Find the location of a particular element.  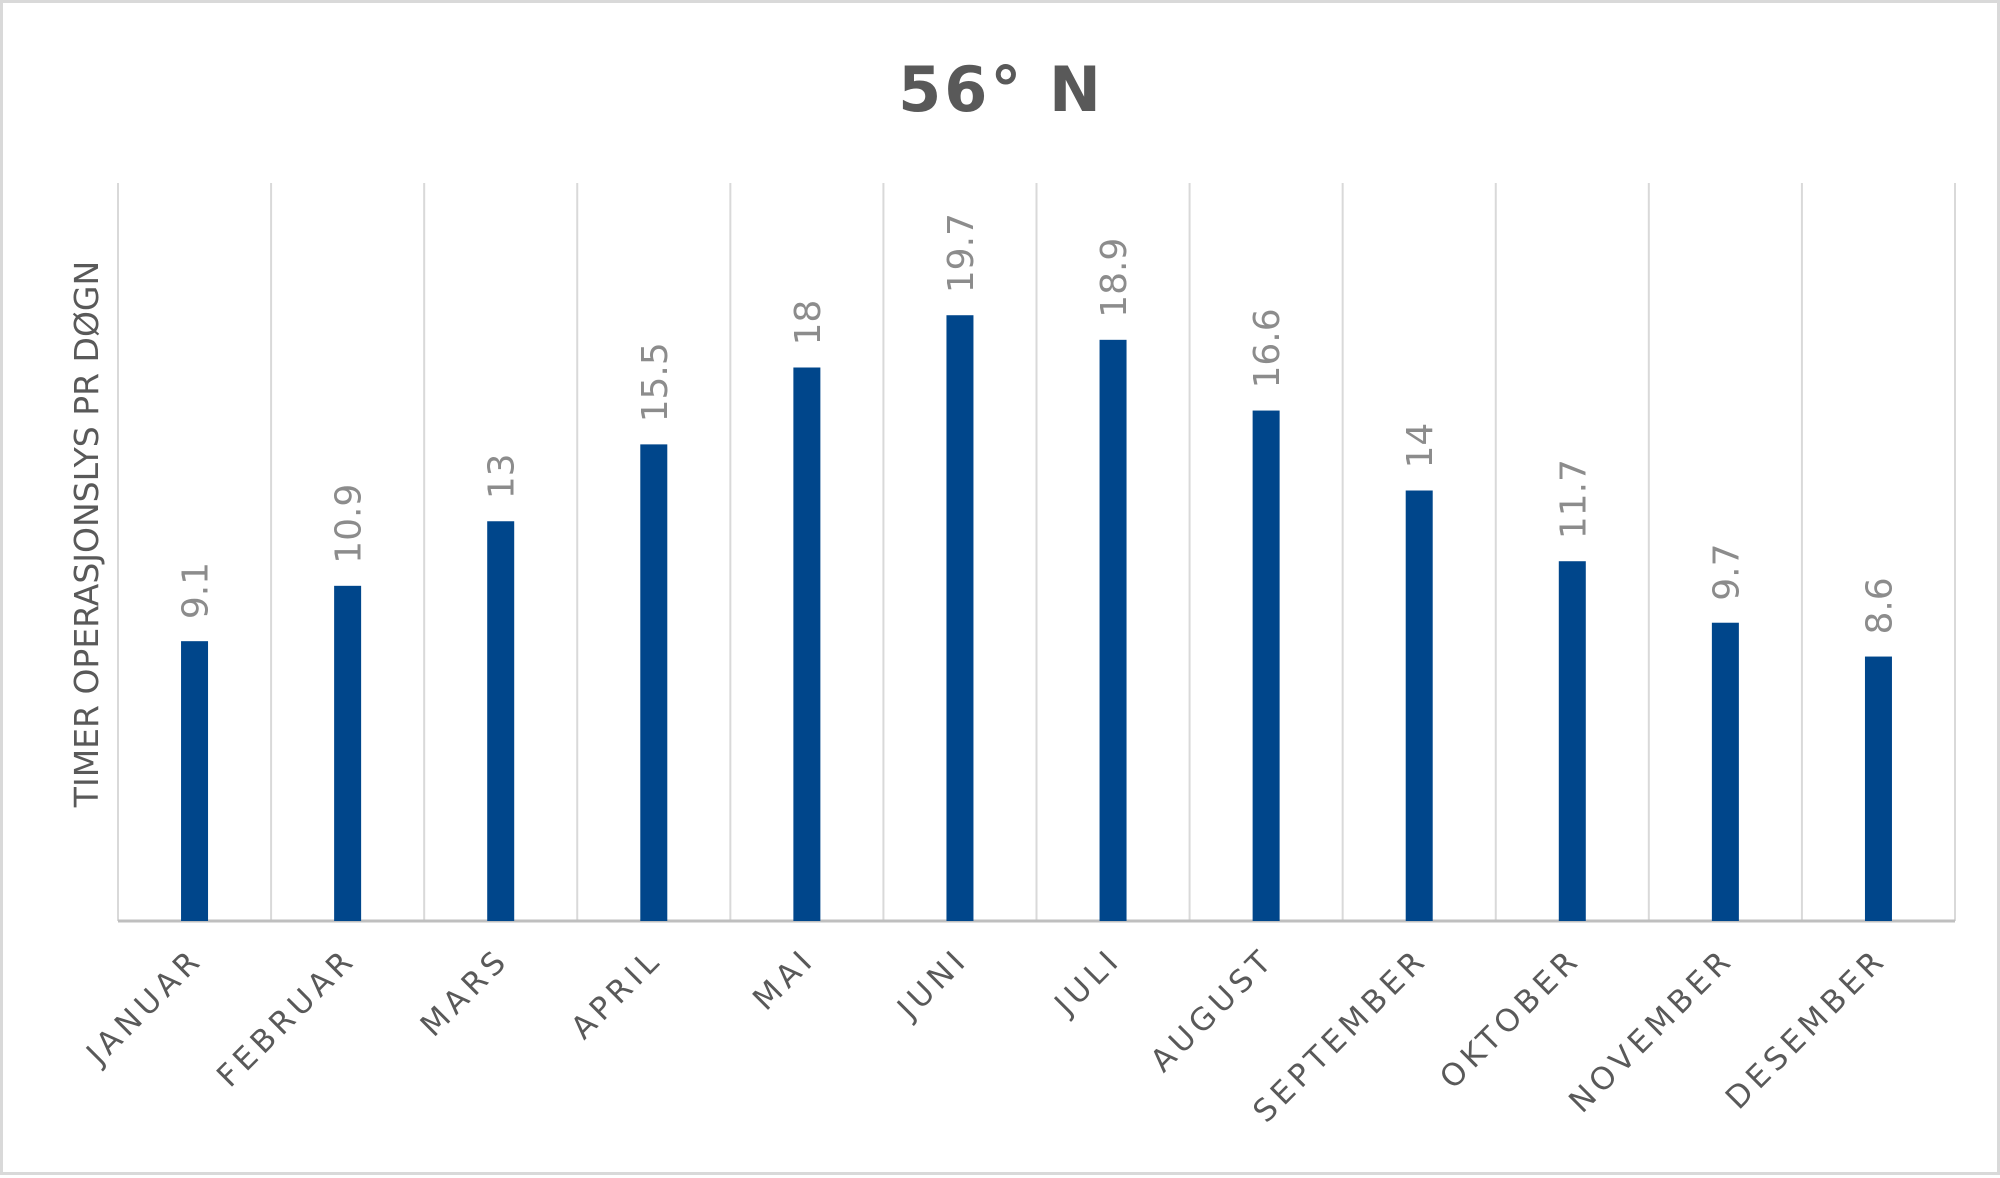

bar-april is located at coordinates (654, 682).